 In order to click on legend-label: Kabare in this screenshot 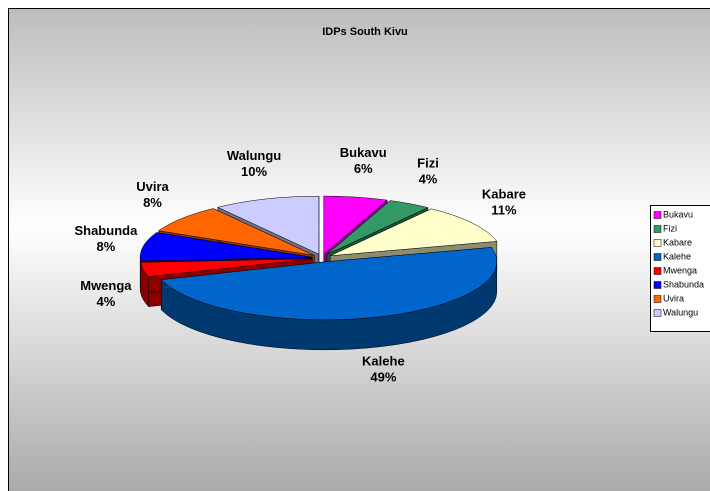, I will do `click(677, 242)`.